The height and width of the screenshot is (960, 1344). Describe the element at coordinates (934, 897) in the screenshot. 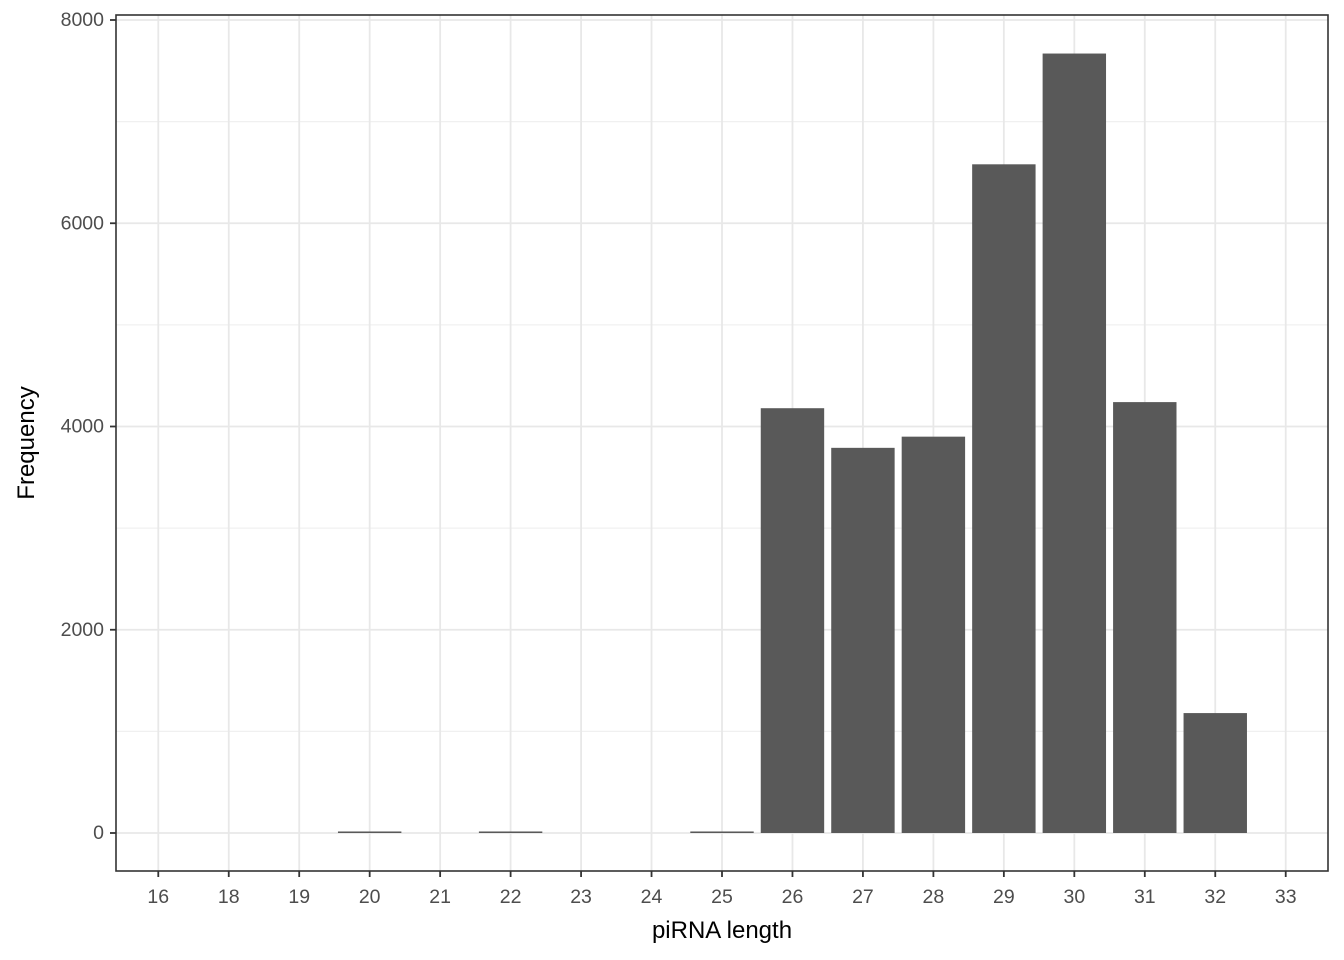

I see `x-tick-label: 28` at that location.